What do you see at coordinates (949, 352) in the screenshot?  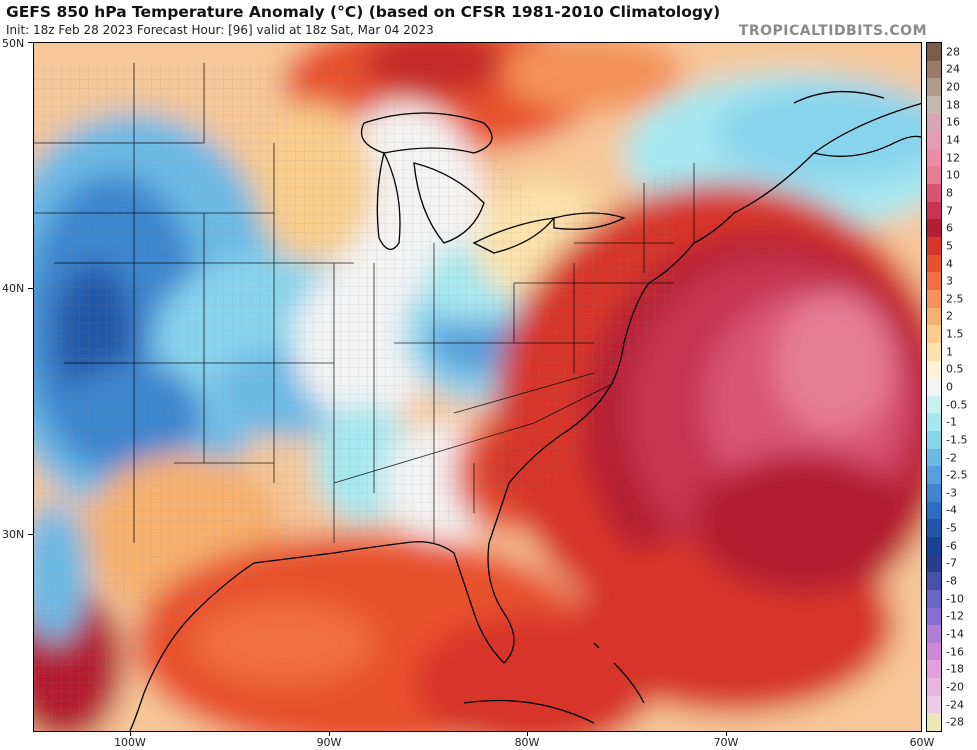 I see `colorbar-label: 1` at bounding box center [949, 352].